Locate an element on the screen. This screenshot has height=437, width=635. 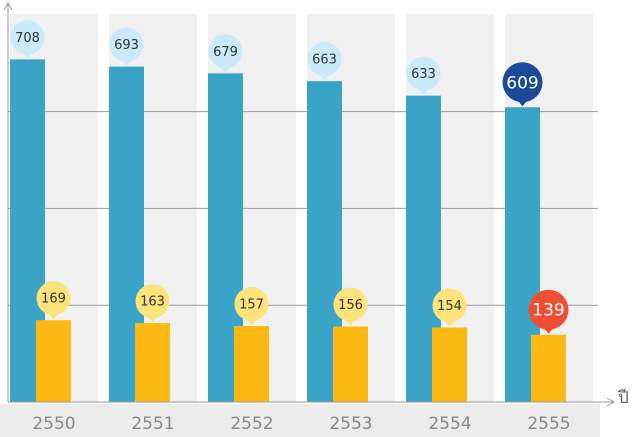
data-label: 163 is located at coordinates (152, 302).